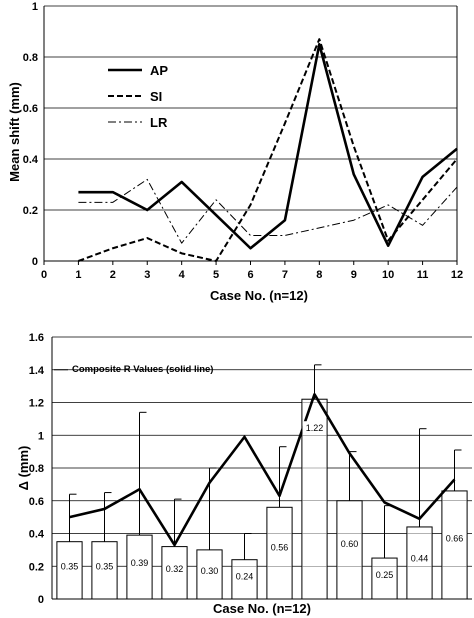 This screenshot has height=618, width=474. I want to click on bottom-y-tick-label: 1, so click(41, 436).